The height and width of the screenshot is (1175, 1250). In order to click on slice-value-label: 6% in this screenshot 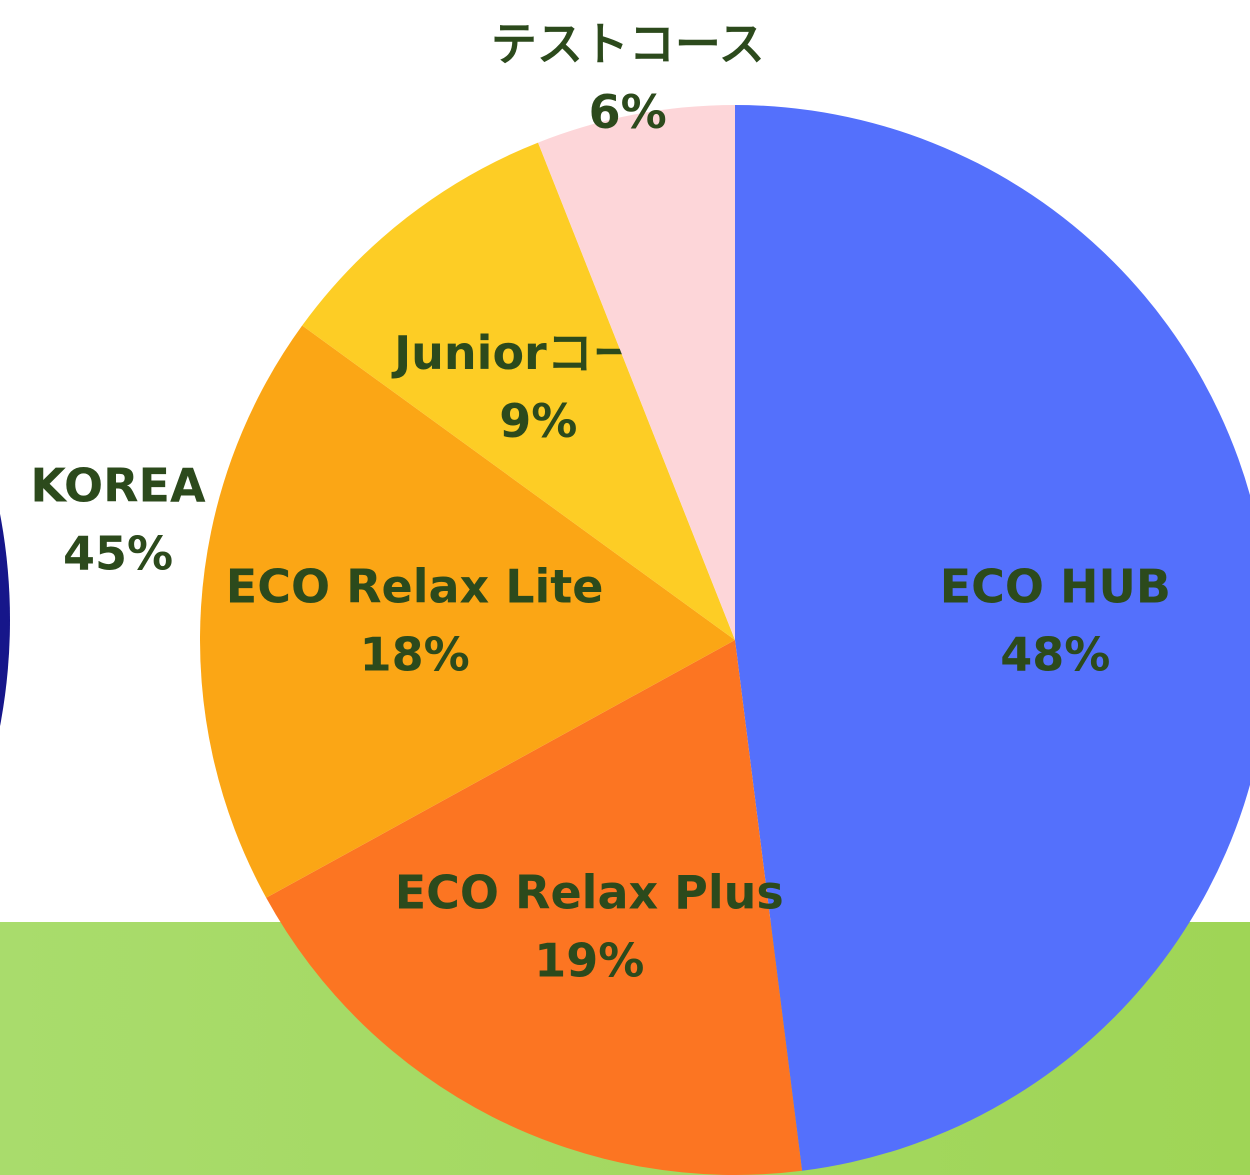, I will do `click(628, 112)`.